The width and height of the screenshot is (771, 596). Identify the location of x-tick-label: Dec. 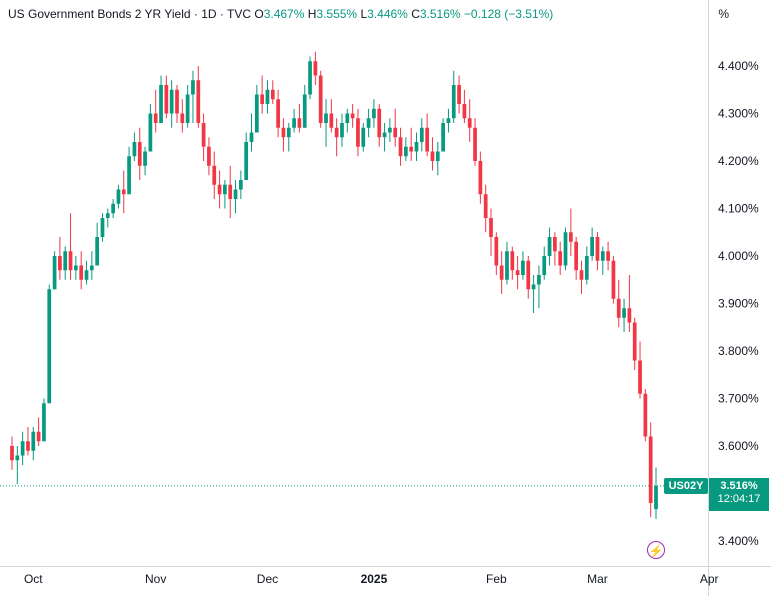
(267, 579).